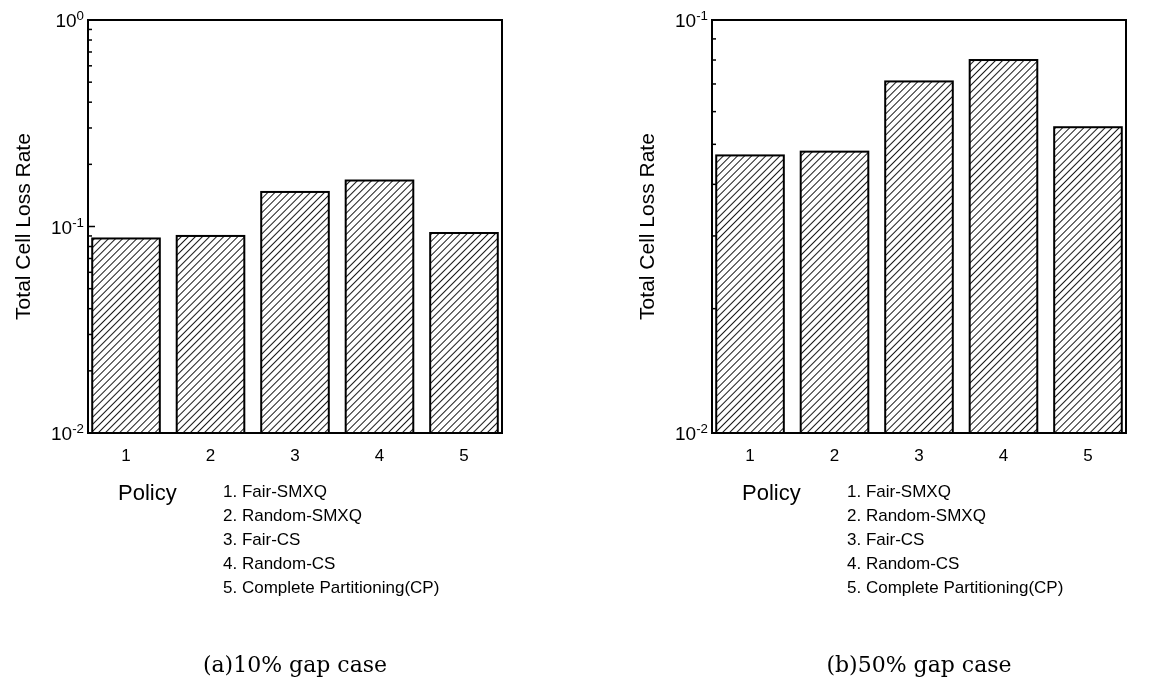  Describe the element at coordinates (69, 19) in the screenshot. I see `y-tick-label: 10$^{0}$` at that location.